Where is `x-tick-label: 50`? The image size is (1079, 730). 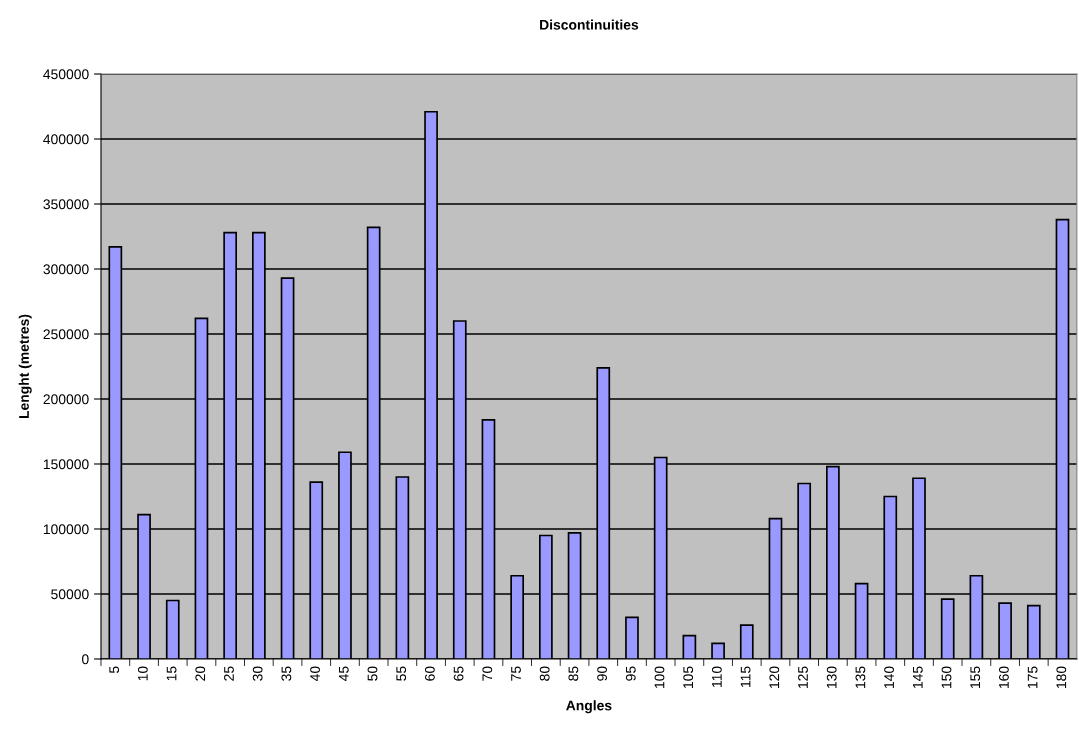
x-tick-label: 50 is located at coordinates (372, 673).